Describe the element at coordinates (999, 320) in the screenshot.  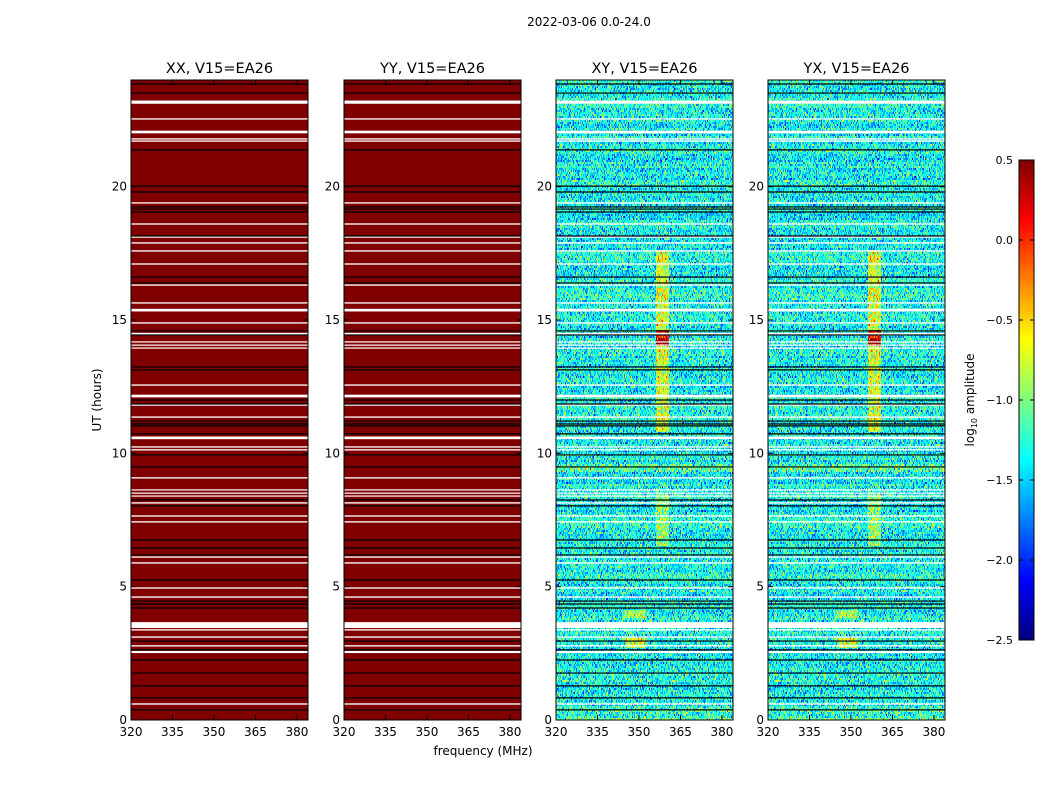
I see `colorbar-tick-label: −0.5` at that location.